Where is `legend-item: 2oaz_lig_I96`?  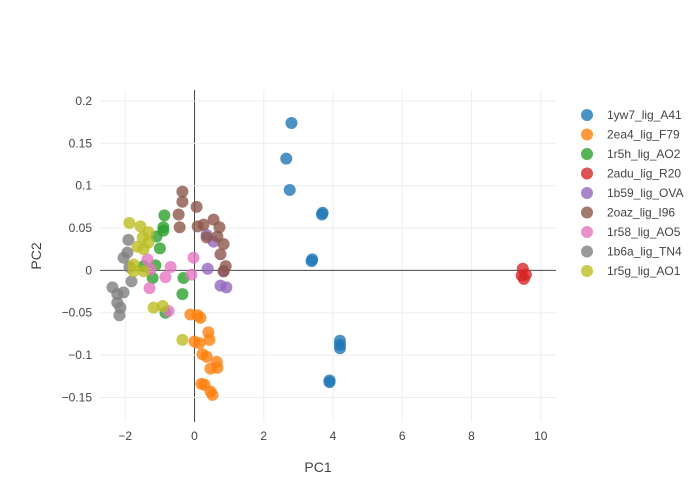 legend-item: 2oaz_lig_I96 is located at coordinates (628, 213).